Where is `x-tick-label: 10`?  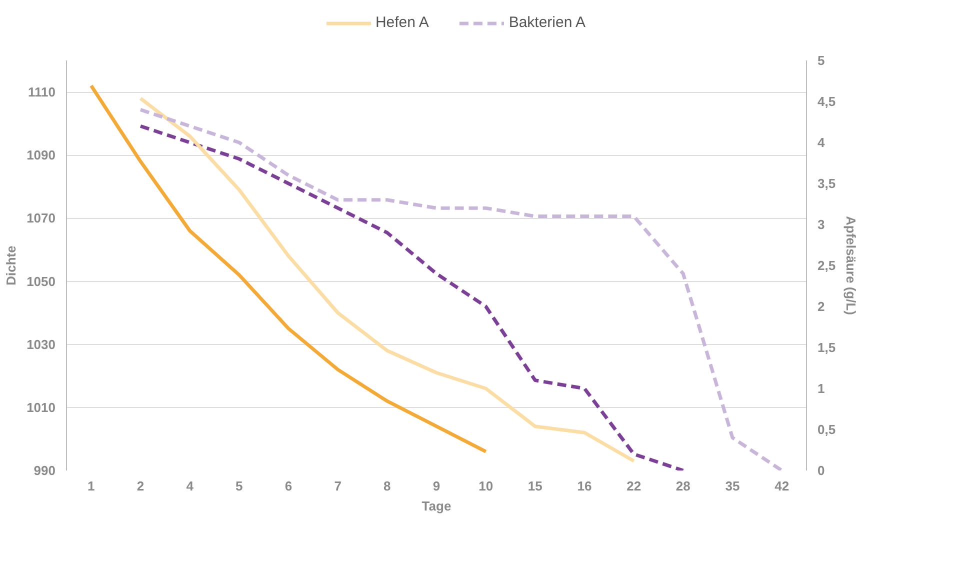
x-tick-label: 10 is located at coordinates (486, 486).